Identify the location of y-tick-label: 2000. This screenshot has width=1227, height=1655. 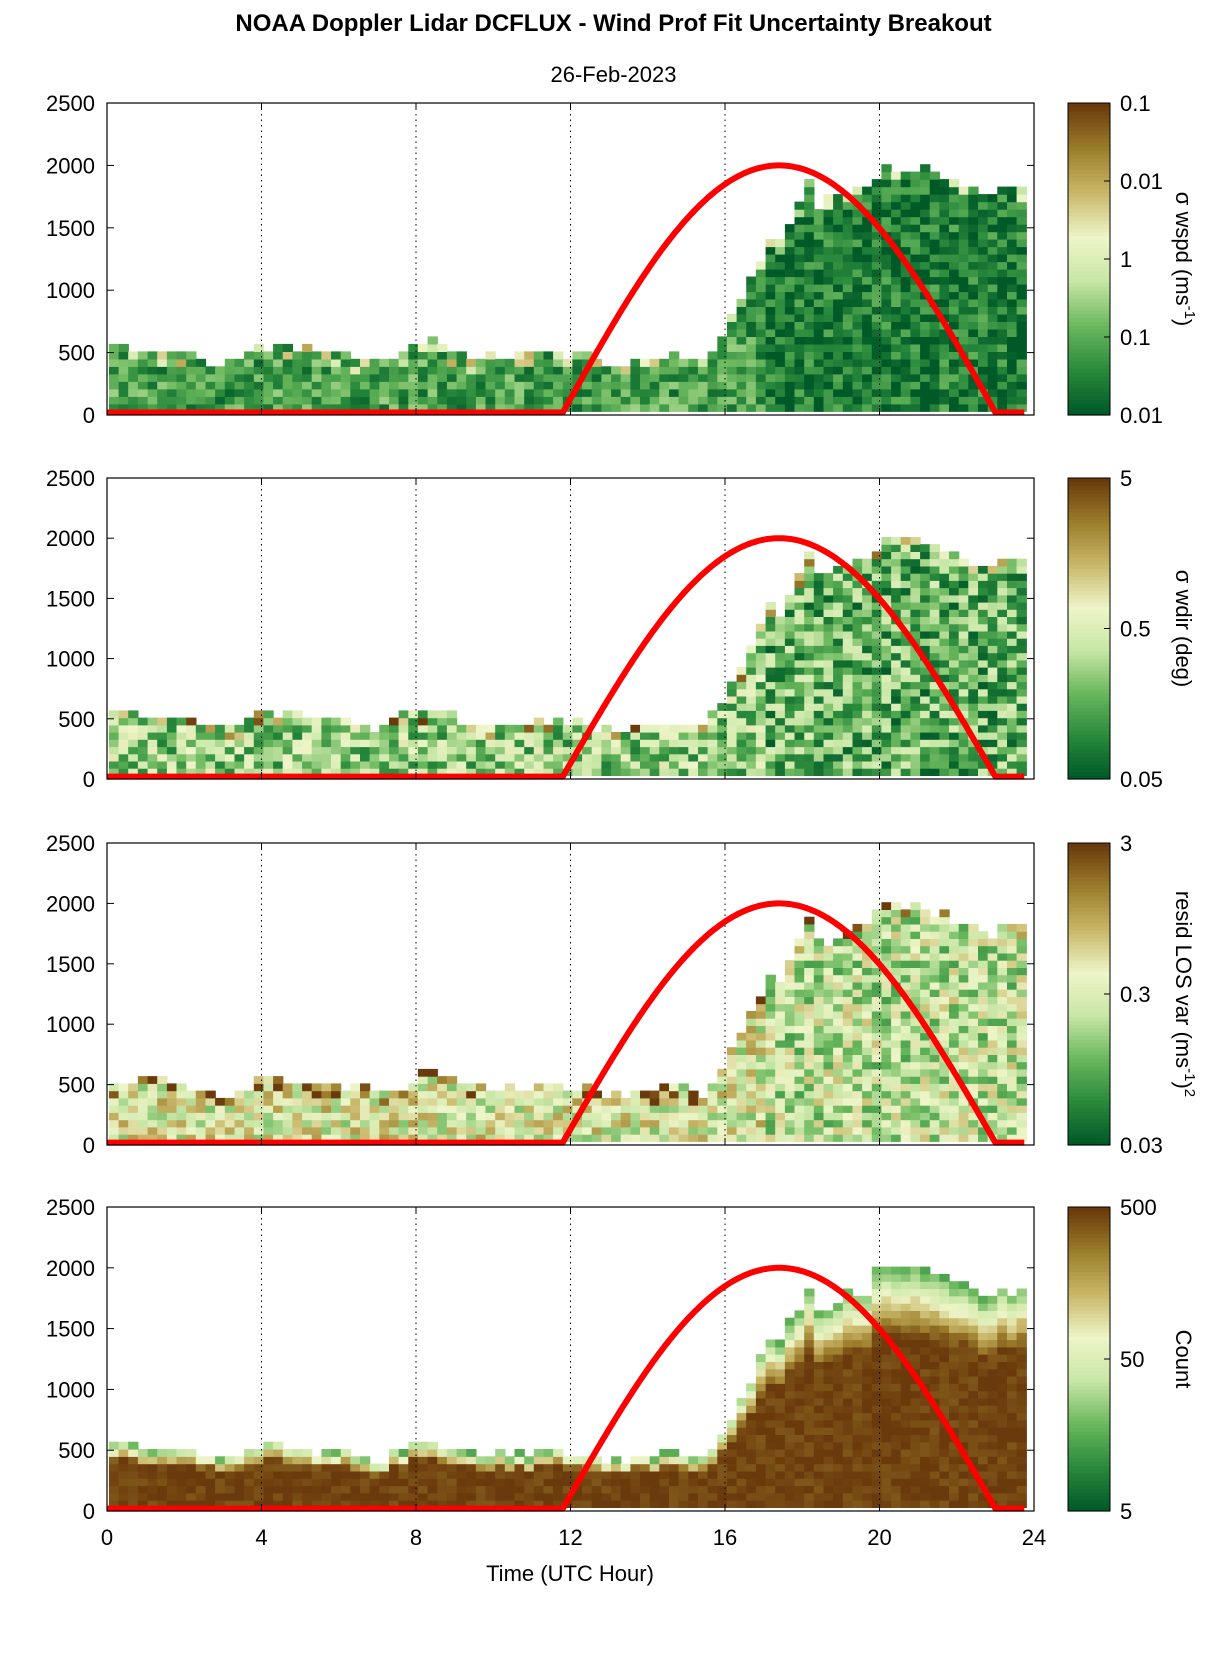
(70, 903).